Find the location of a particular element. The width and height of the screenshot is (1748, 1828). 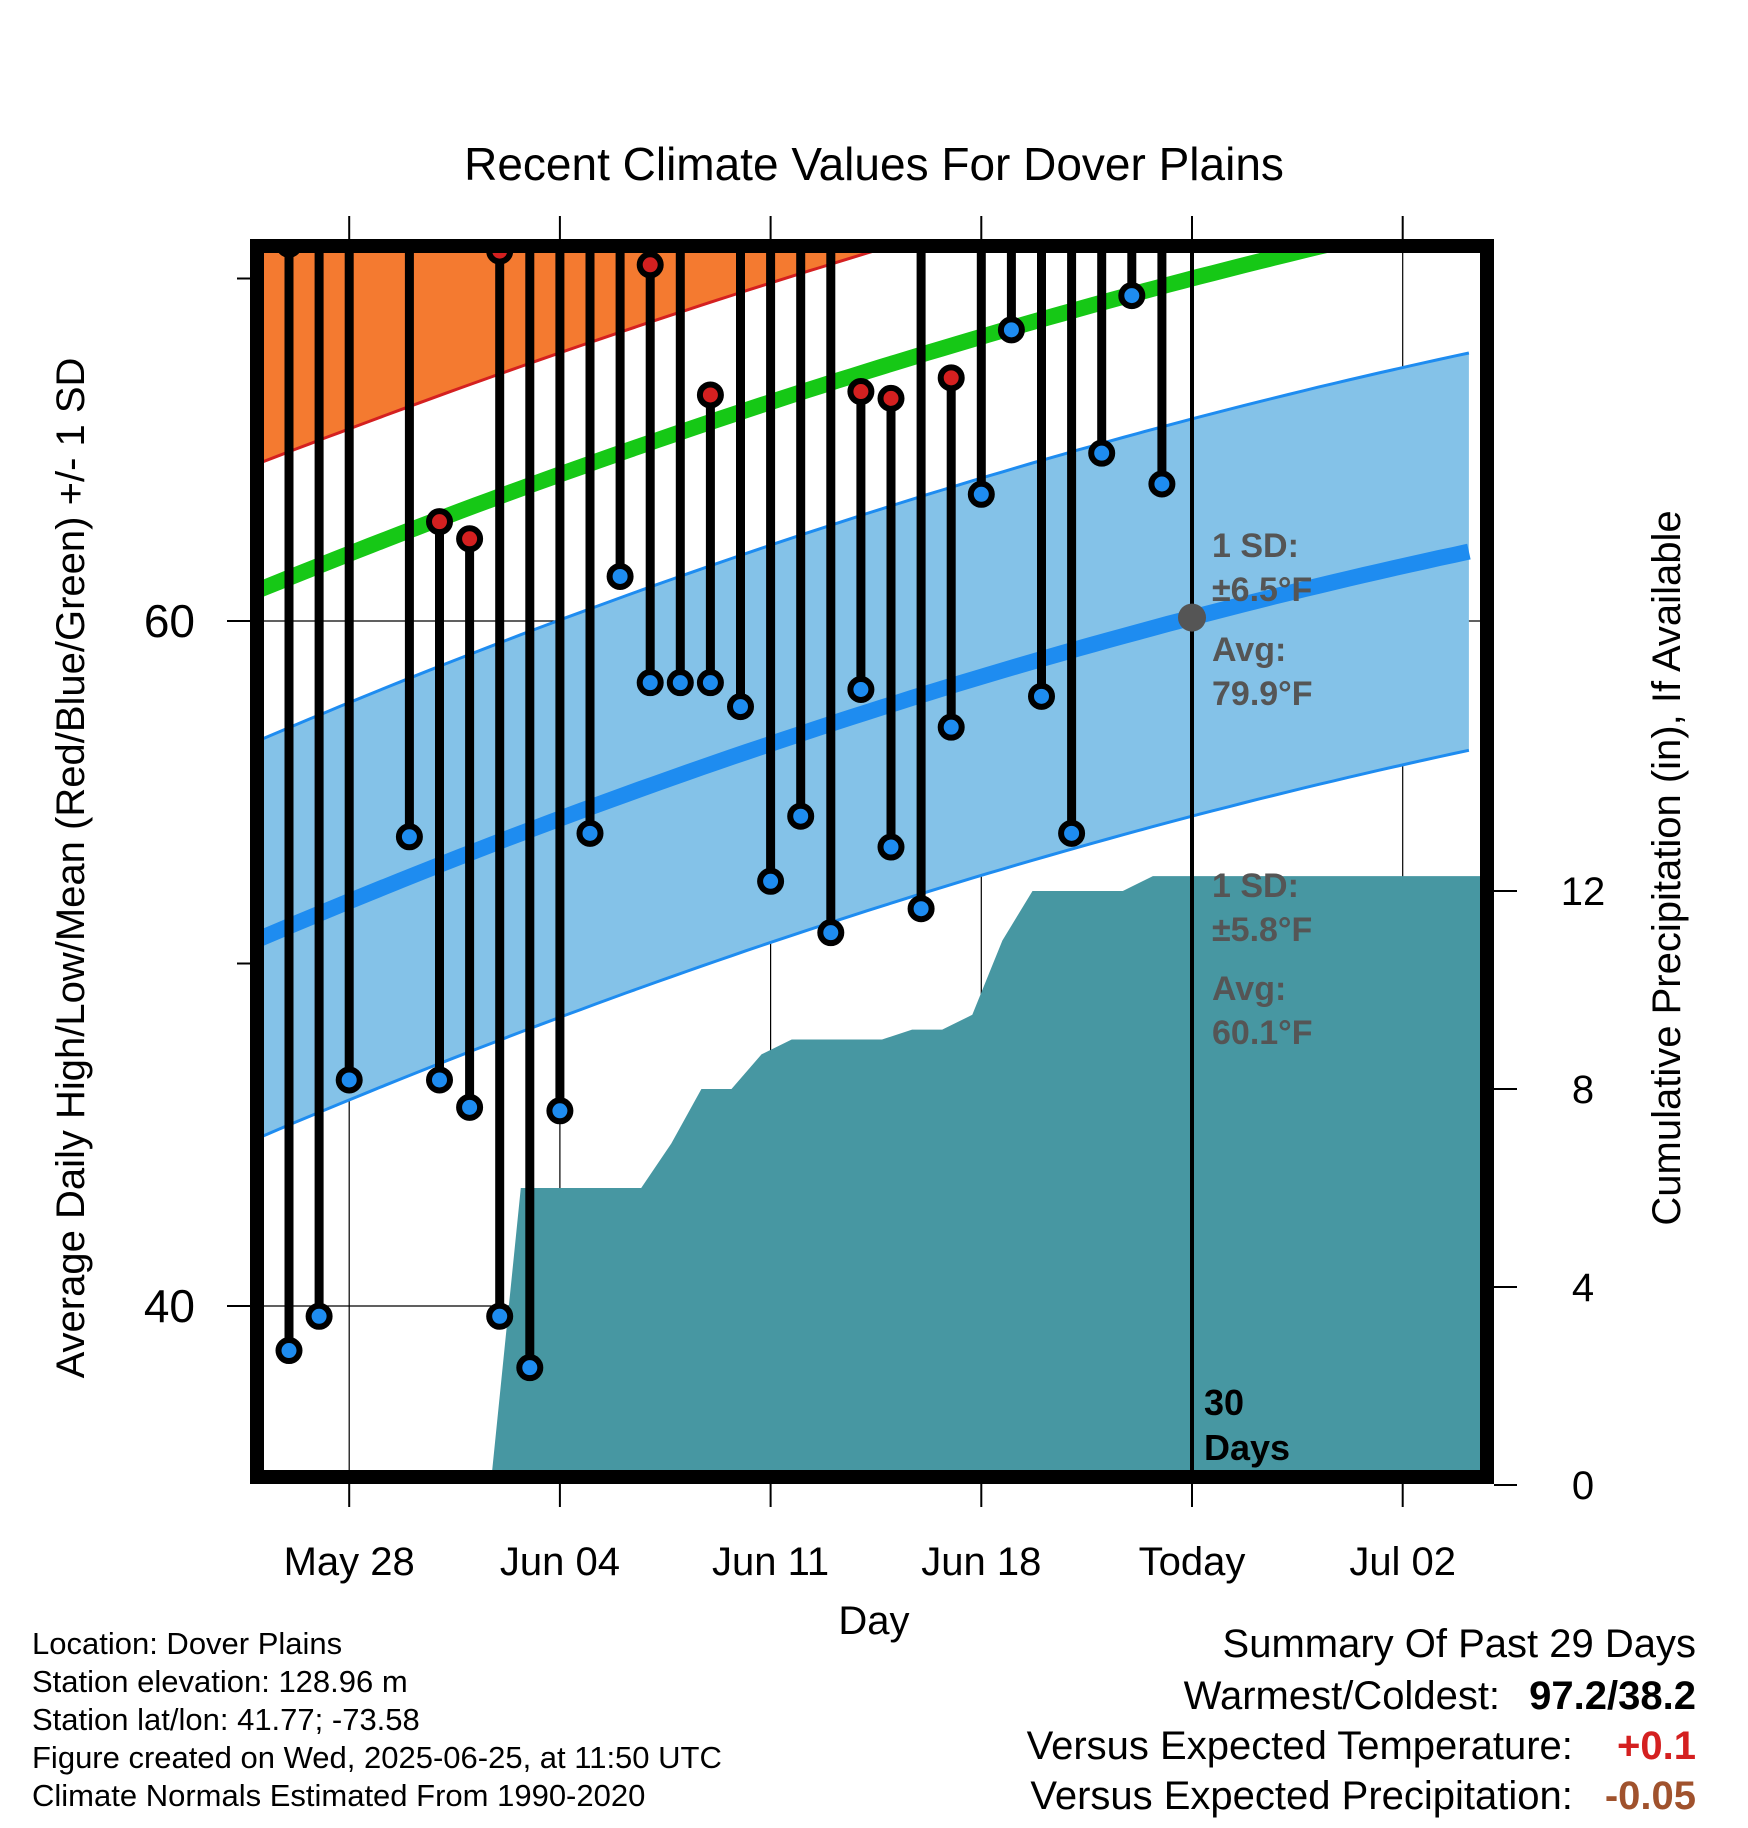

today-low-avg-marker is located at coordinates (1192, 617).